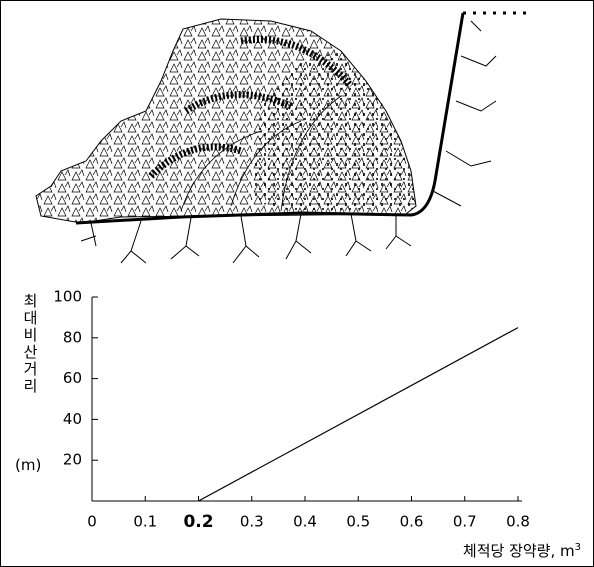 The width and height of the screenshot is (594, 567). I want to click on x-tick-label: 0.5, so click(358, 522).